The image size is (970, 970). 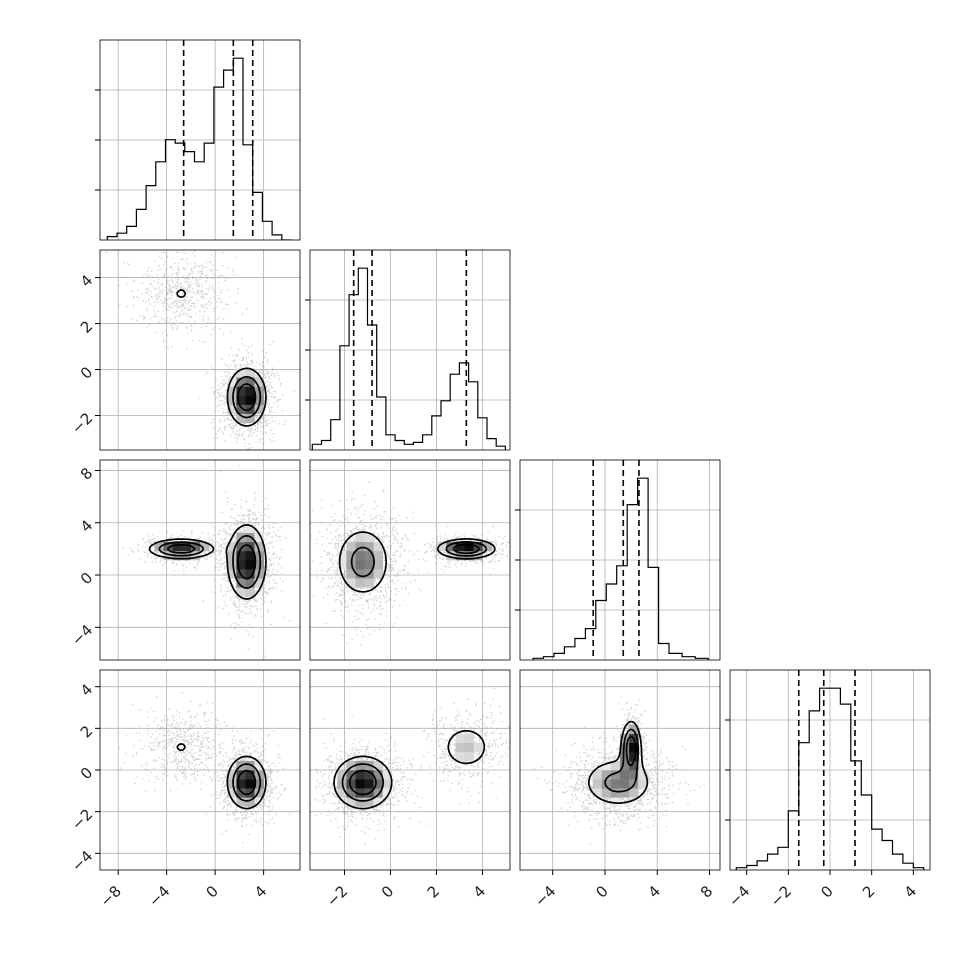 I want to click on panel-3-2: −4 0 4 8, so click(x=620, y=789).